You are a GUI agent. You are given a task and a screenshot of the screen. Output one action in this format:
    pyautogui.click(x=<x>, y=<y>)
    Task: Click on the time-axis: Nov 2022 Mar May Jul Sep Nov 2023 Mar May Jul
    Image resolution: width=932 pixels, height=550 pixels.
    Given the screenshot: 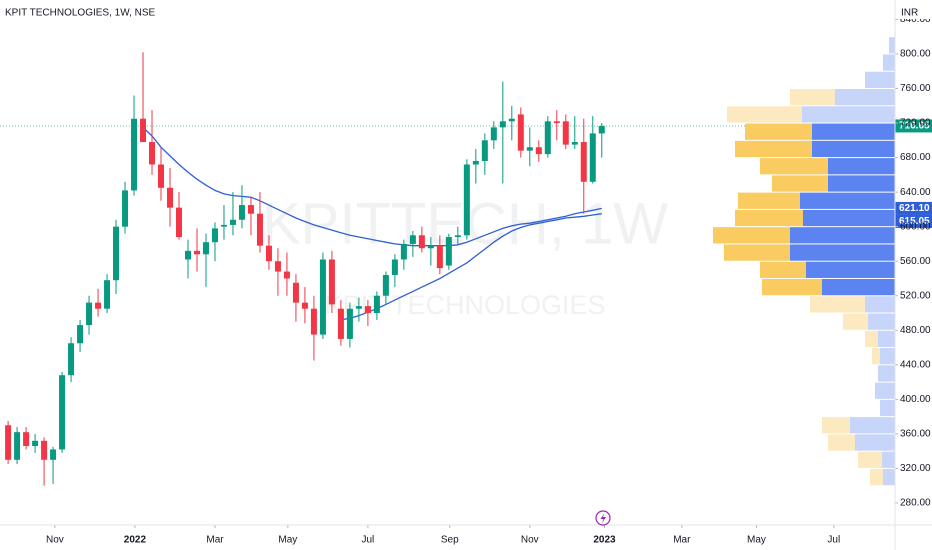 What is the action you would take?
    pyautogui.click(x=443, y=535)
    